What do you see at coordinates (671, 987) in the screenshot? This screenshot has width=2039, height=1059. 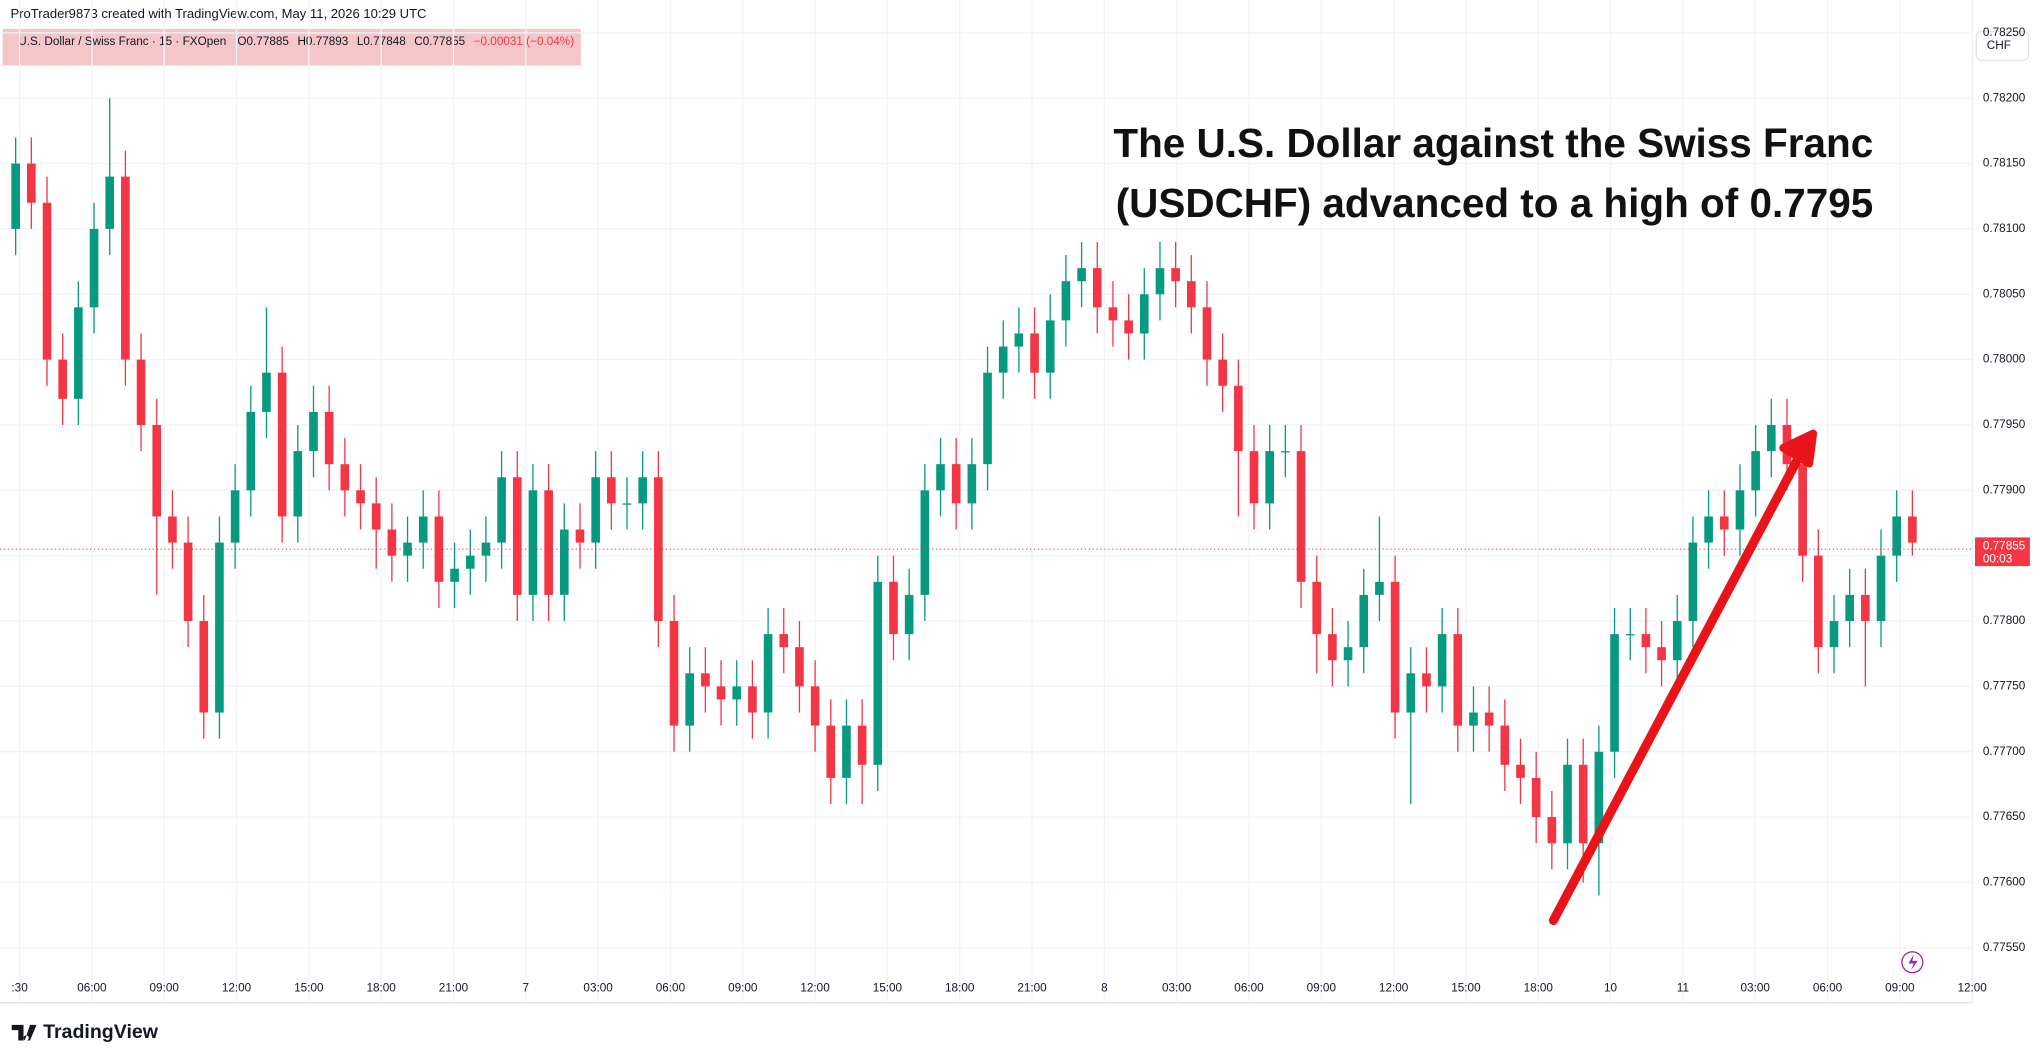 I see `x-tick-label: 06:00` at bounding box center [671, 987].